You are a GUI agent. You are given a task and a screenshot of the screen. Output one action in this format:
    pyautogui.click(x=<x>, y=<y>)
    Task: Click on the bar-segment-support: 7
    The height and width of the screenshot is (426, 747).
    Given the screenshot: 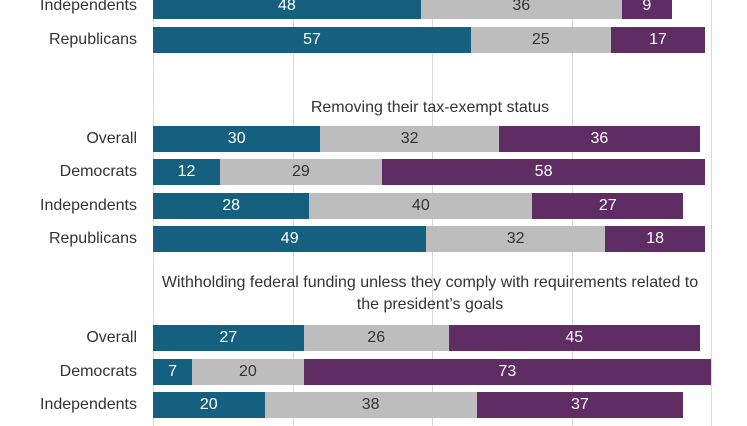 What is the action you would take?
    pyautogui.click(x=173, y=372)
    